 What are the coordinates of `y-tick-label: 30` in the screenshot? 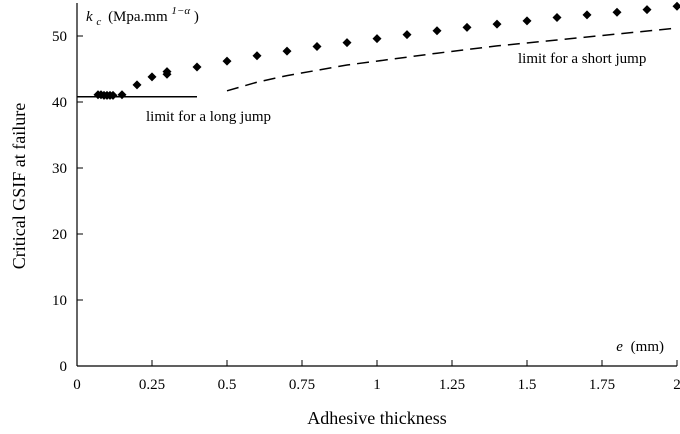 It's located at (59, 169).